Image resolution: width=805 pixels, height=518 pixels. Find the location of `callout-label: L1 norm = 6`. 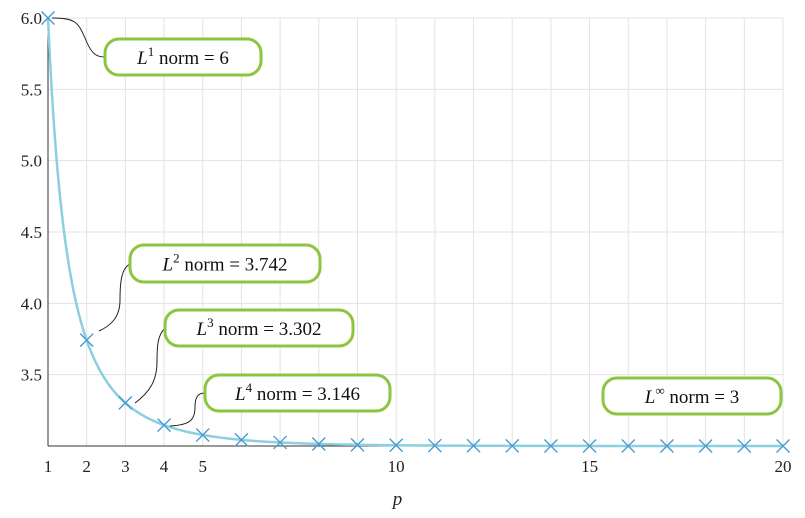

callout-label: L1 norm = 6 is located at coordinates (182, 56).